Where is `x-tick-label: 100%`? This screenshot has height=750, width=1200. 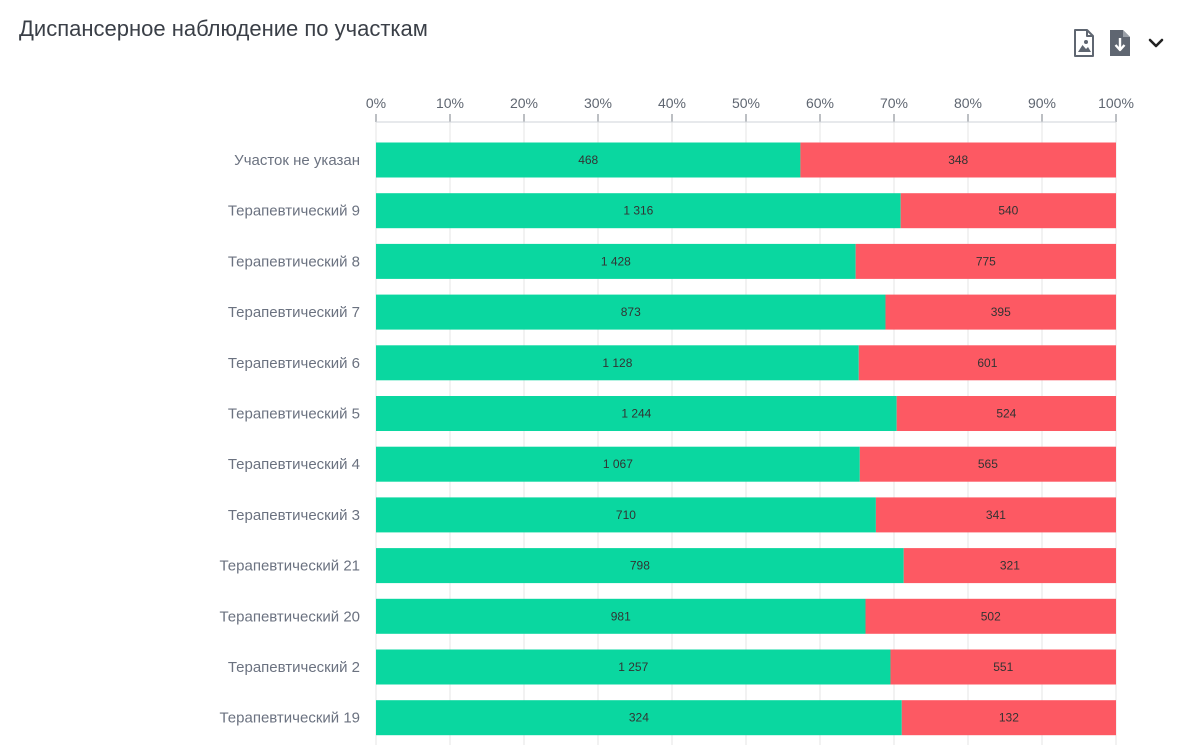 x-tick-label: 100% is located at coordinates (1116, 103).